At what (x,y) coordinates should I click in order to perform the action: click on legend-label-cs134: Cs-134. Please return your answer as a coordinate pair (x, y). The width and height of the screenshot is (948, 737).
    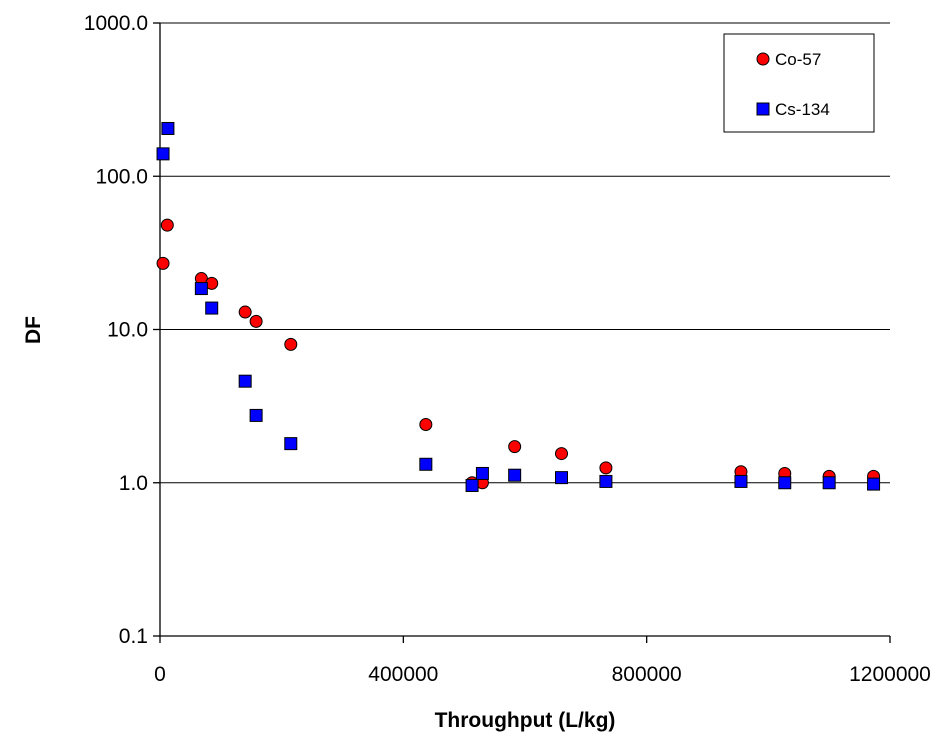
    Looking at the image, I should click on (802, 109).